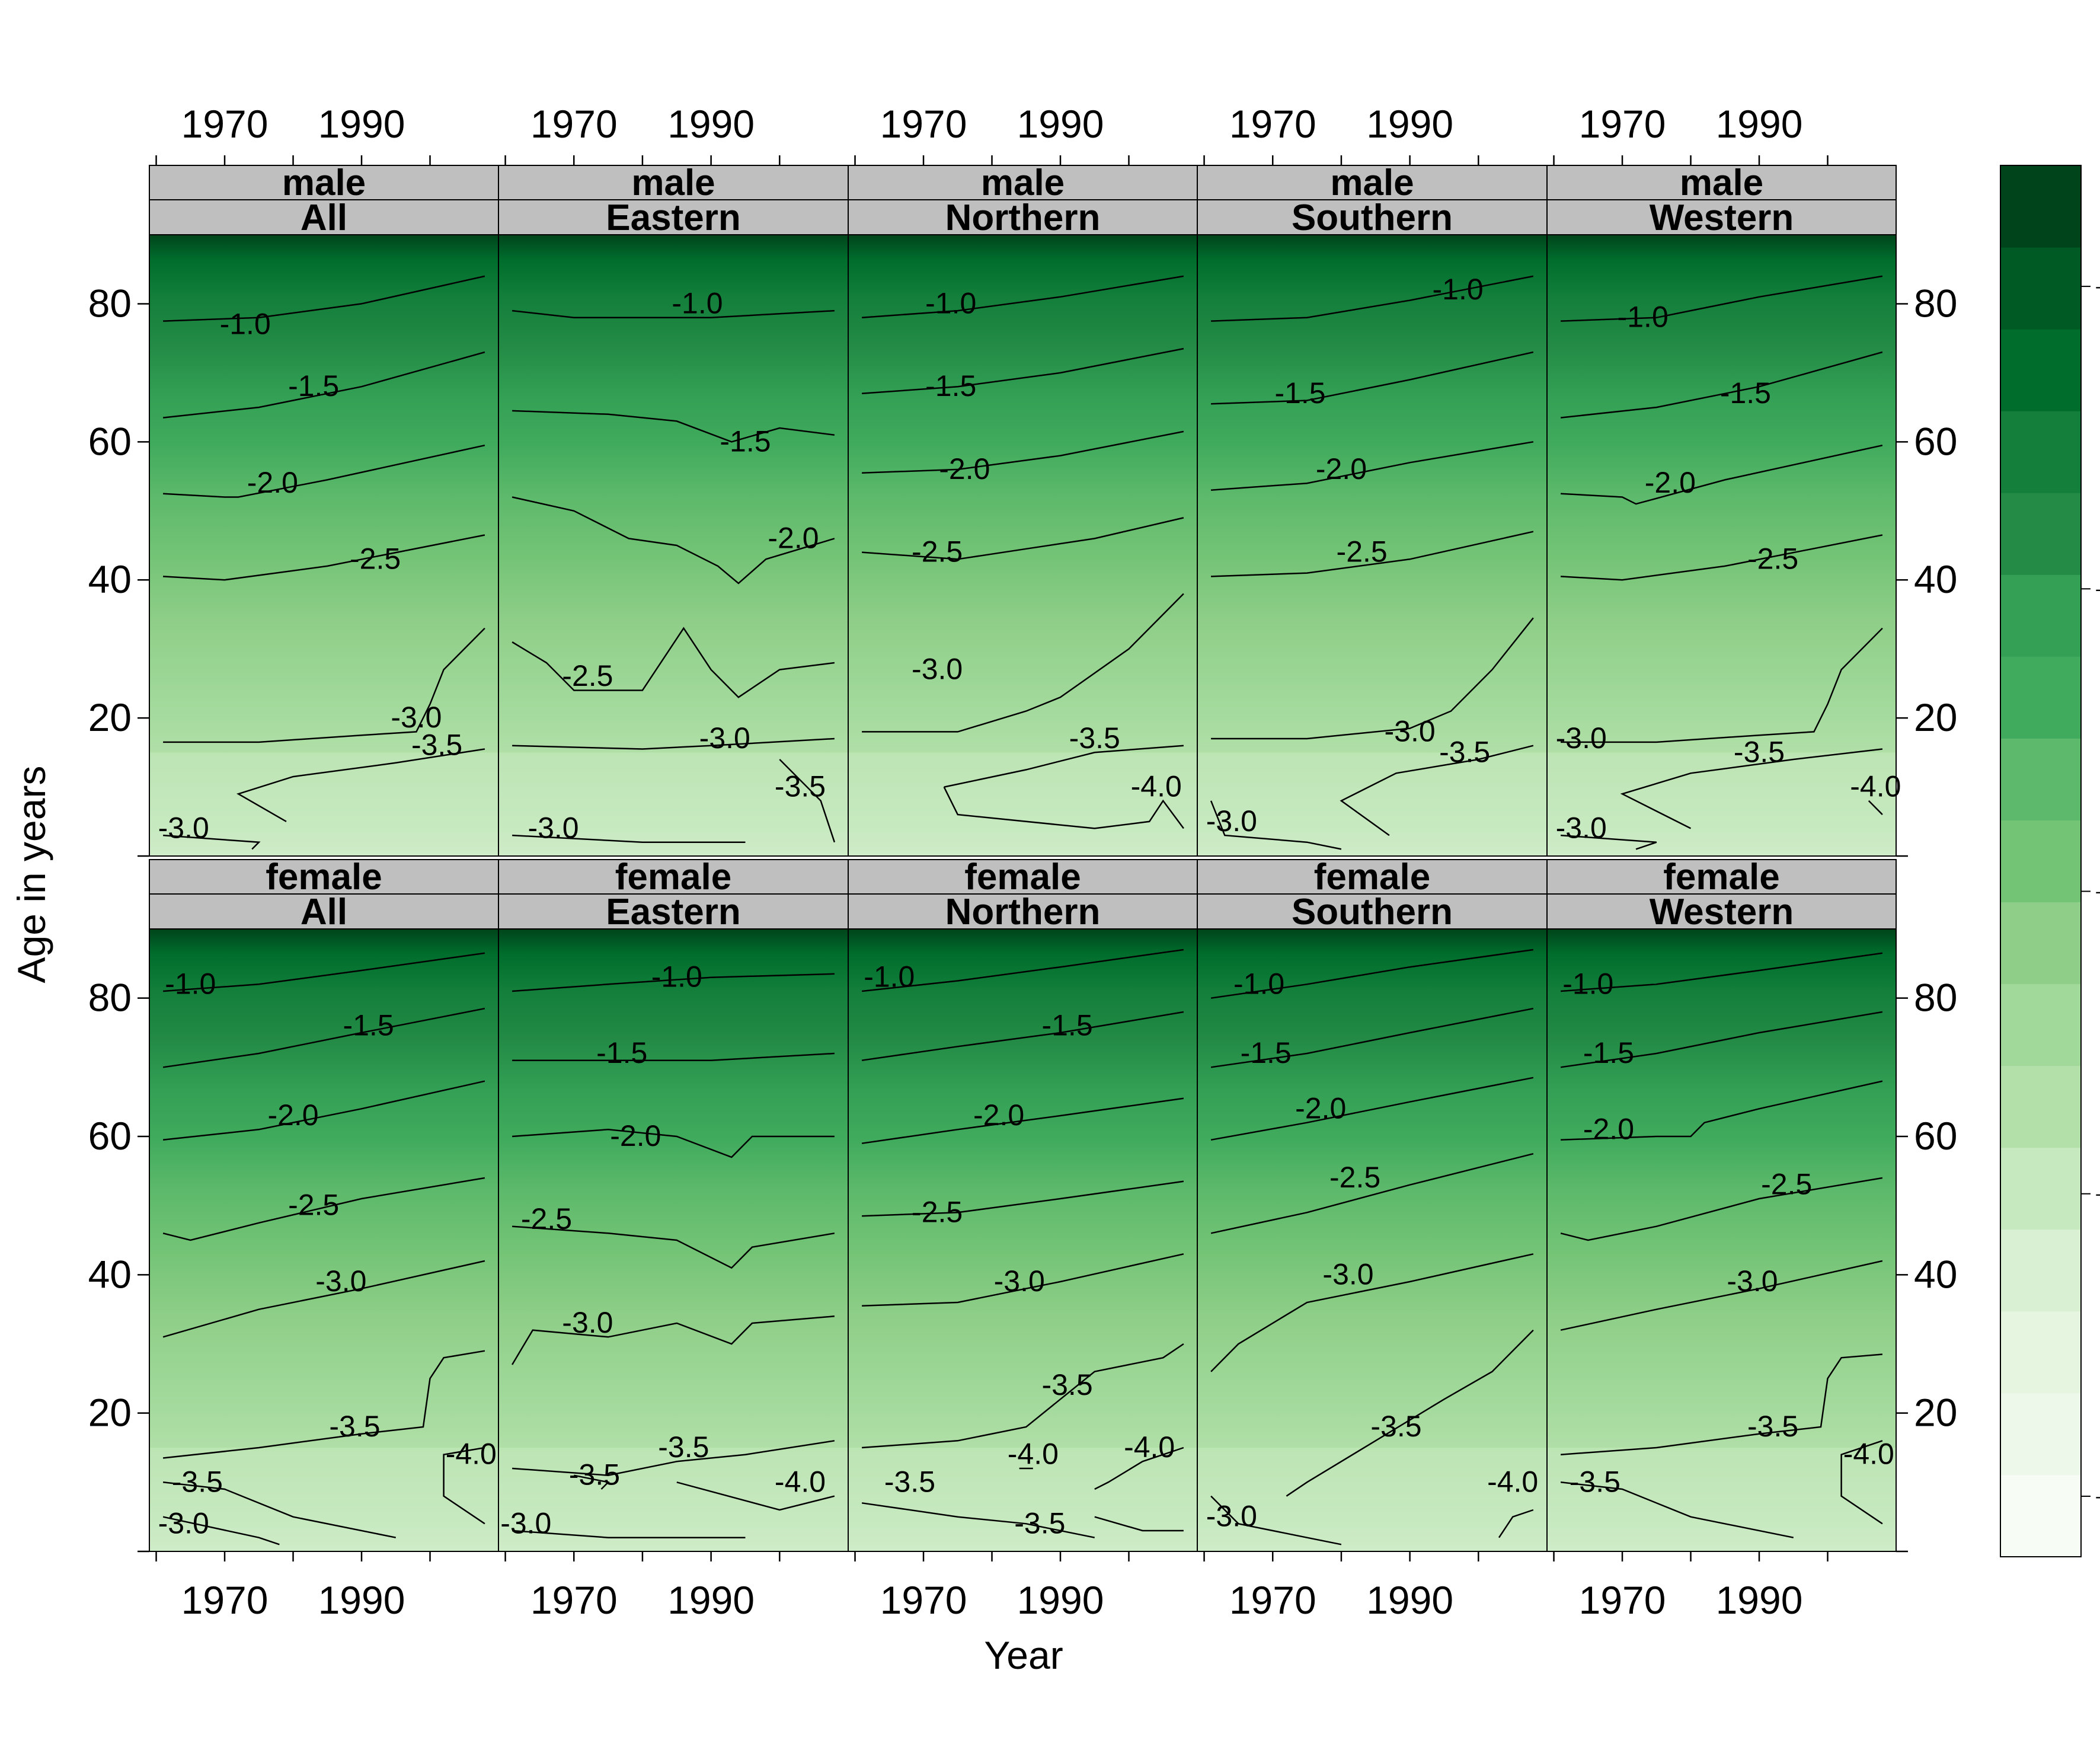  Describe the element at coordinates (1722, 217) in the screenshot. I see `strip-region-label: Western` at that location.